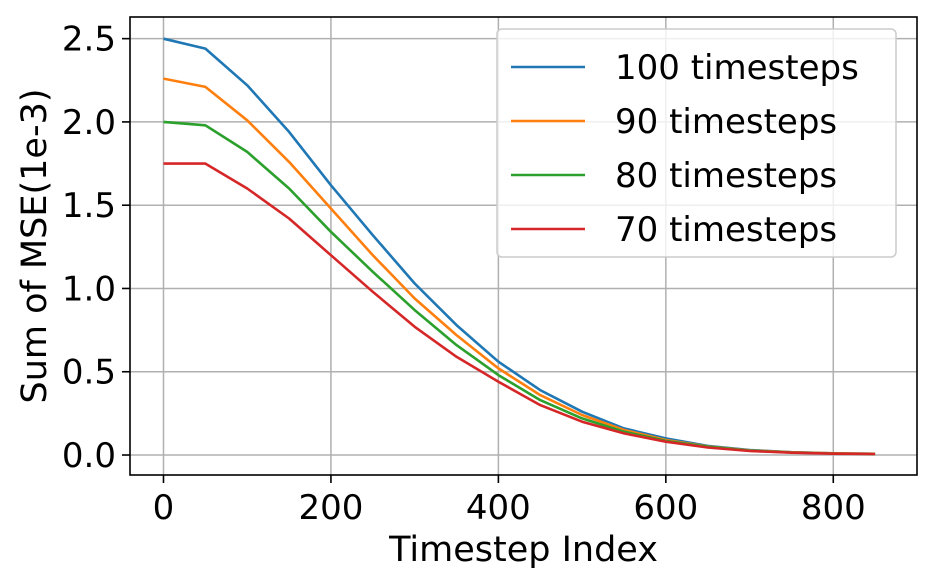 This screenshot has height=584, width=934. I want to click on x-tick-label: 400, so click(498, 508).